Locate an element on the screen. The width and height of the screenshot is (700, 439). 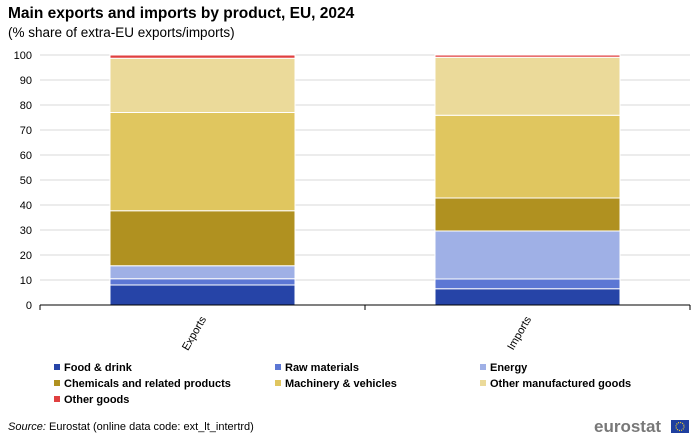
legend-label: Machinery & vehicles is located at coordinates (341, 384).